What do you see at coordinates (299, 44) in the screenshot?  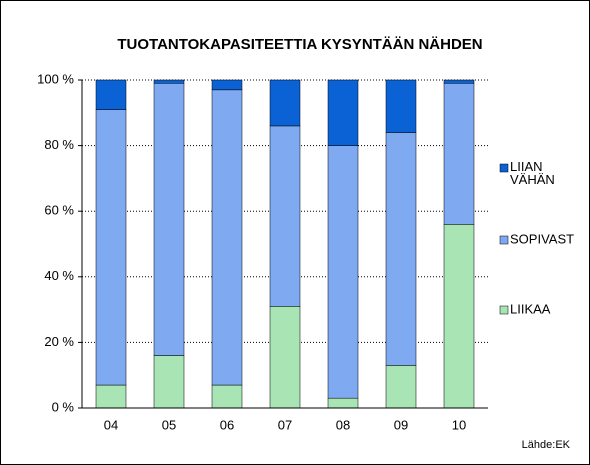 I see `chart-title: TUOTANTOKAPASITEETTIA KYSYNTÄÄN NÄHDEN` at bounding box center [299, 44].